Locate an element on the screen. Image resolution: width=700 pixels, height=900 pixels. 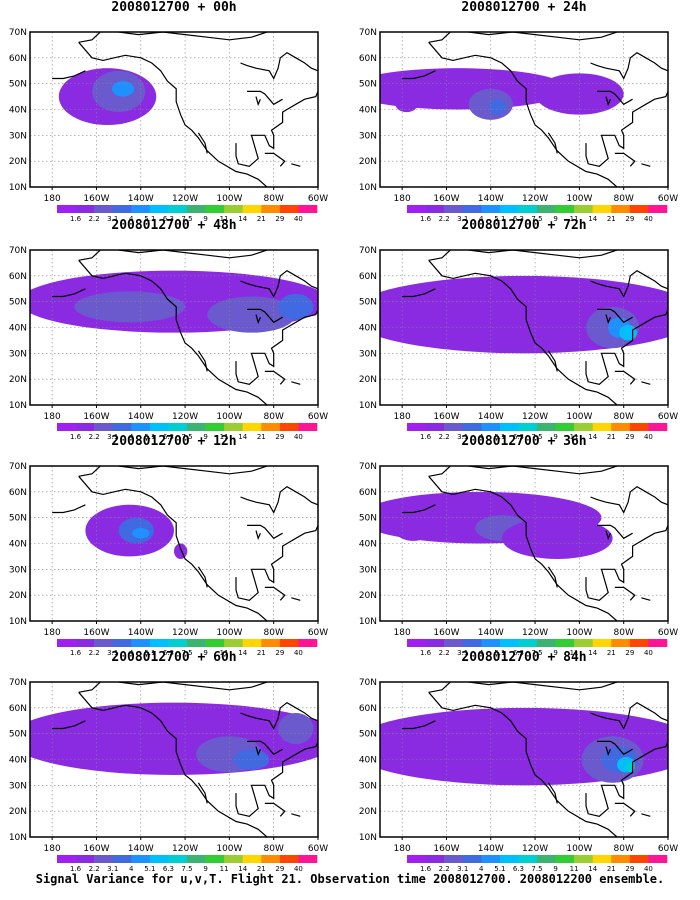
lat-tick-label: 10N is located at coordinates (368, 188).